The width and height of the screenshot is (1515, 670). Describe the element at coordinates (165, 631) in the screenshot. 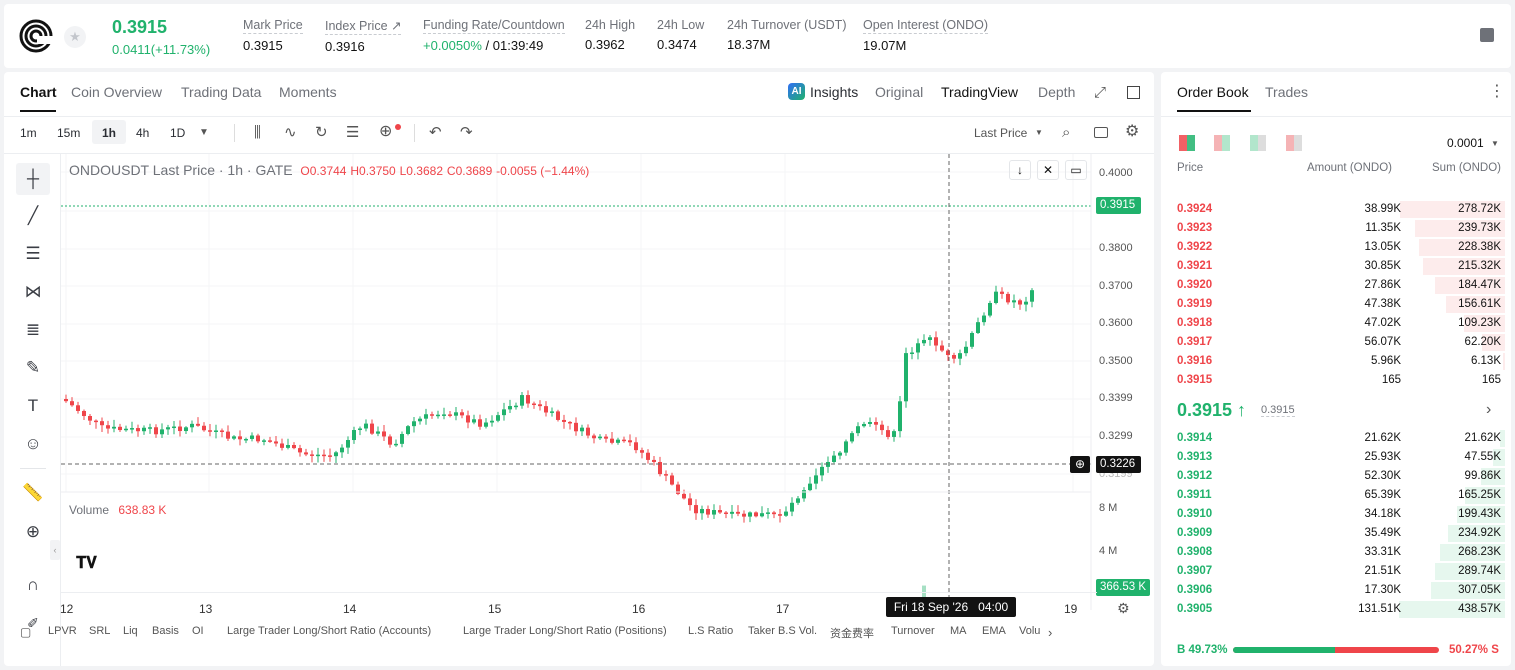

I see `indicator-basis: Basis` at that location.